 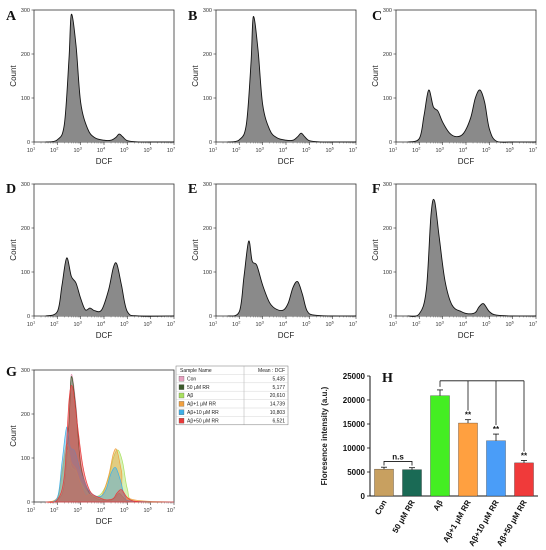 What do you see at coordinates (278, 396) in the screenshot?
I see `legend-mean-value: 20,610` at bounding box center [278, 396].